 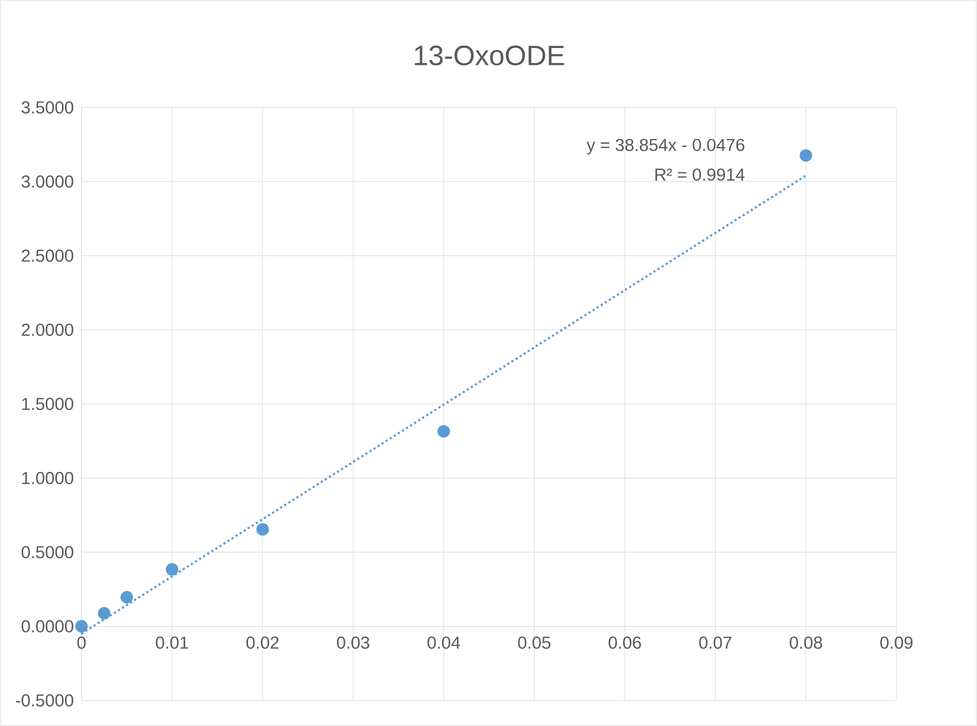 What do you see at coordinates (45, 700) in the screenshot?
I see `y-tick-label: -0.5000` at bounding box center [45, 700].